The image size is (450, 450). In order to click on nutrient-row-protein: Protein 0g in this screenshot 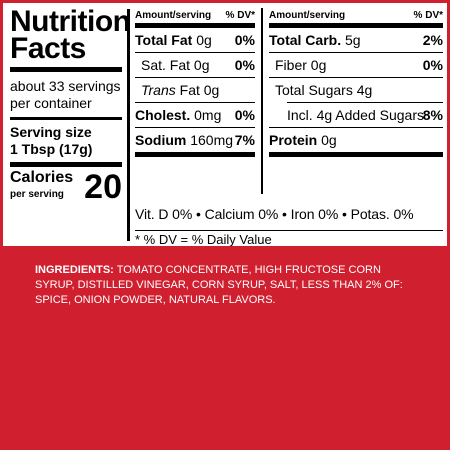, I will do `click(356, 140)`.